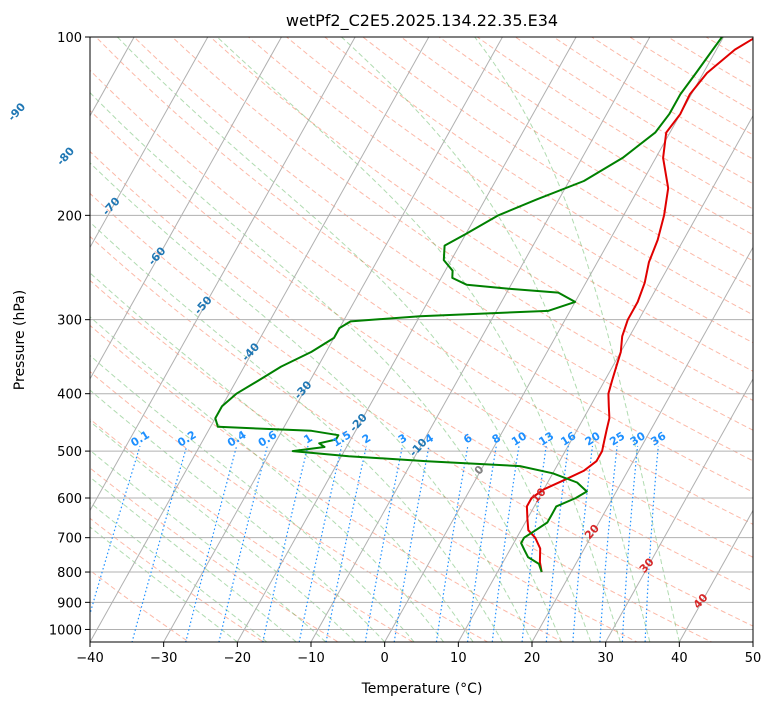 This screenshot has height=708, width=775. I want to click on y-axis: 100 200 300 400 500 600 700 800 900 1000, so click(69, 334).